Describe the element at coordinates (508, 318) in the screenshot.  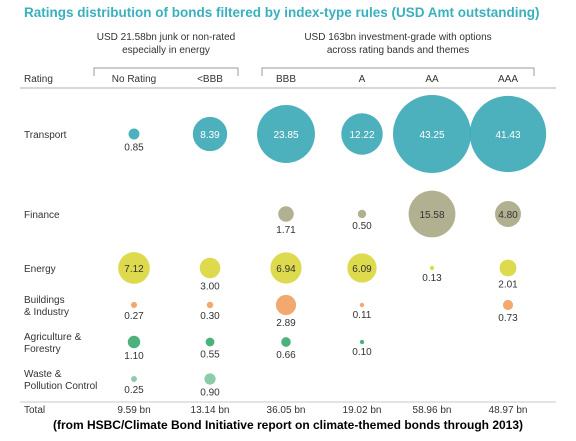
I see `bubble-value-r3-c5: 0.73` at that location.